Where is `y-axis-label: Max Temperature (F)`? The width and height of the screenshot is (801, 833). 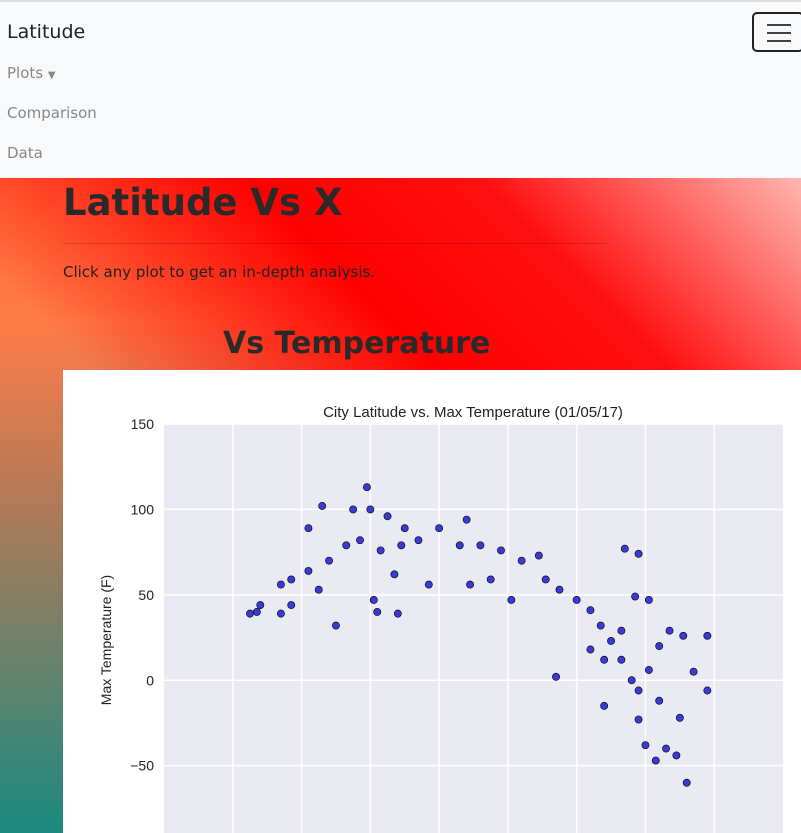
y-axis-label: Max Temperature (F) is located at coordinates (106, 640).